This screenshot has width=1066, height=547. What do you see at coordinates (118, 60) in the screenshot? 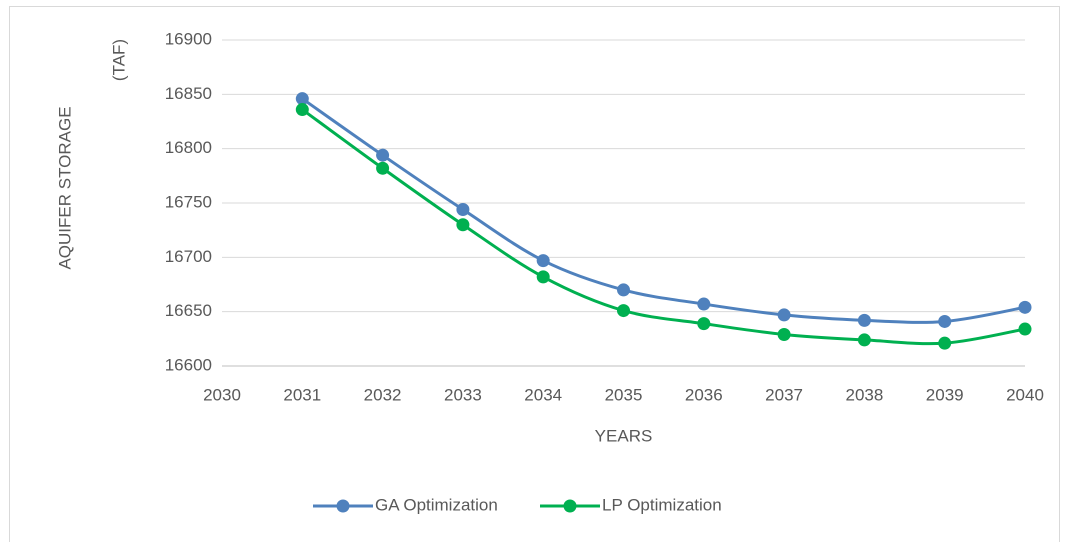
I see `y-axis-title-unit: (TAF)` at bounding box center [118, 60].